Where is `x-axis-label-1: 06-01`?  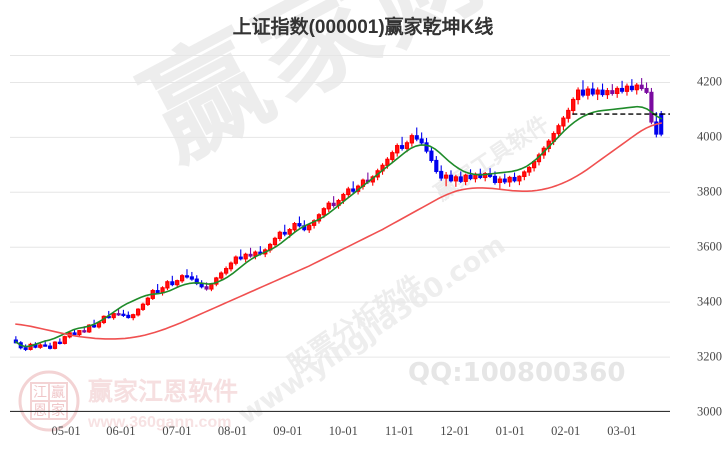 x-axis-label-1: 06-01 is located at coordinates (121, 431).